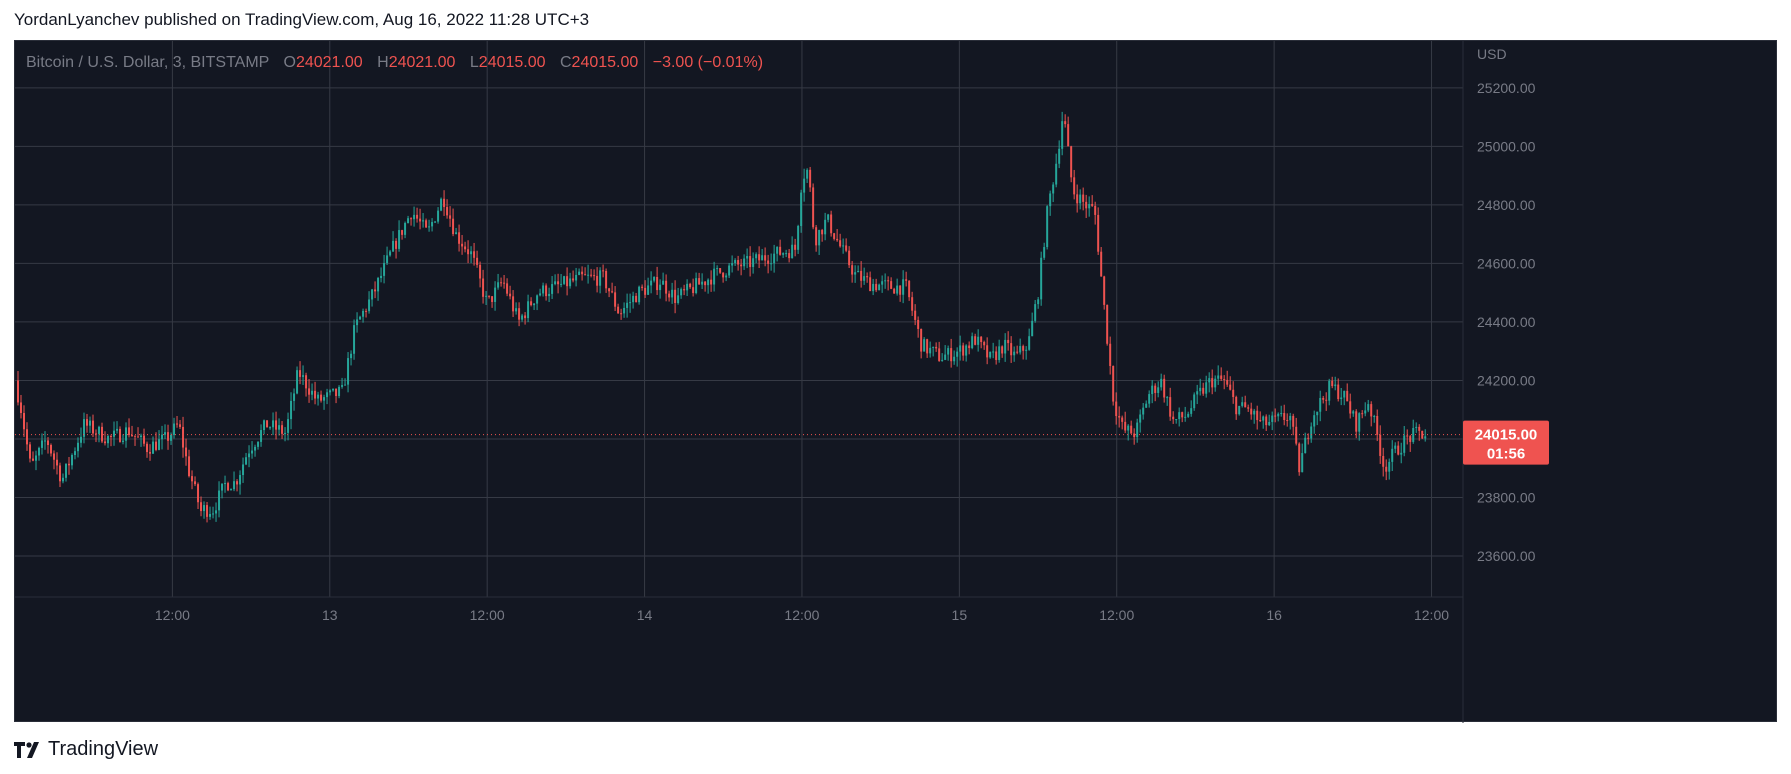 The image size is (1791, 774). What do you see at coordinates (86, 749) in the screenshot?
I see `tradingview-logo: TradingView` at bounding box center [86, 749].